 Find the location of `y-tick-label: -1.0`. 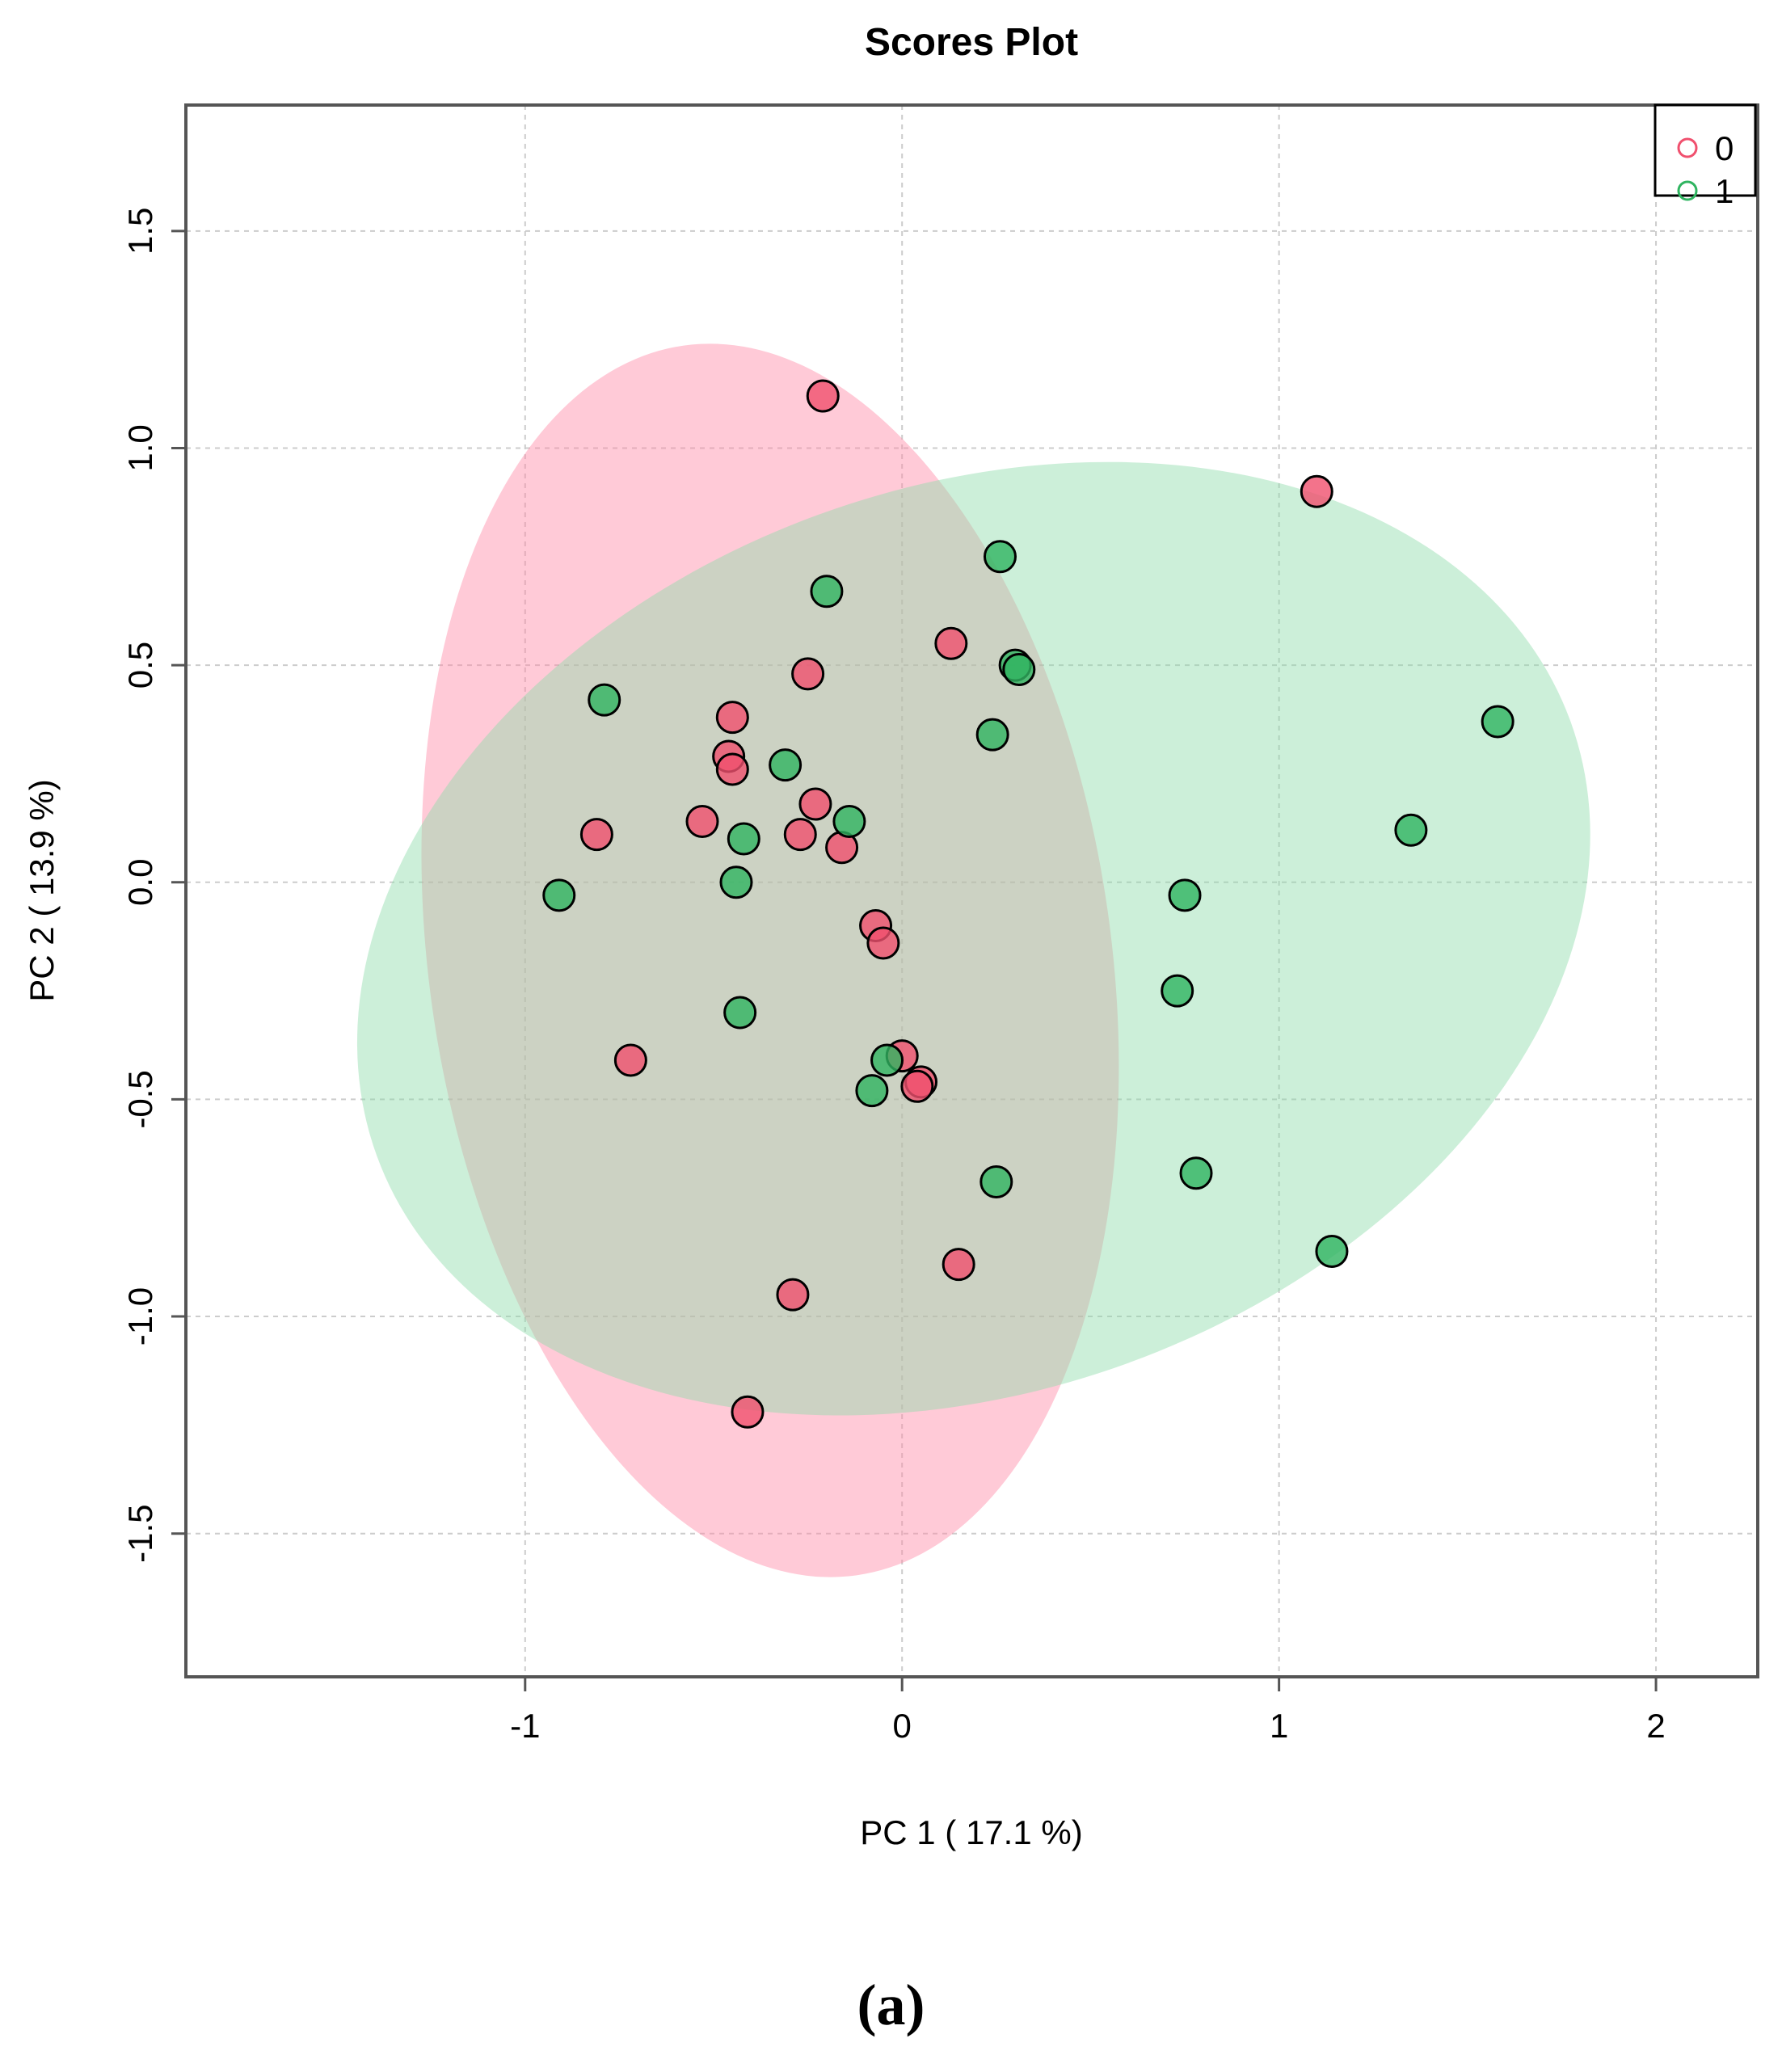

y-tick-label: -1.0 is located at coordinates (140, 1317).